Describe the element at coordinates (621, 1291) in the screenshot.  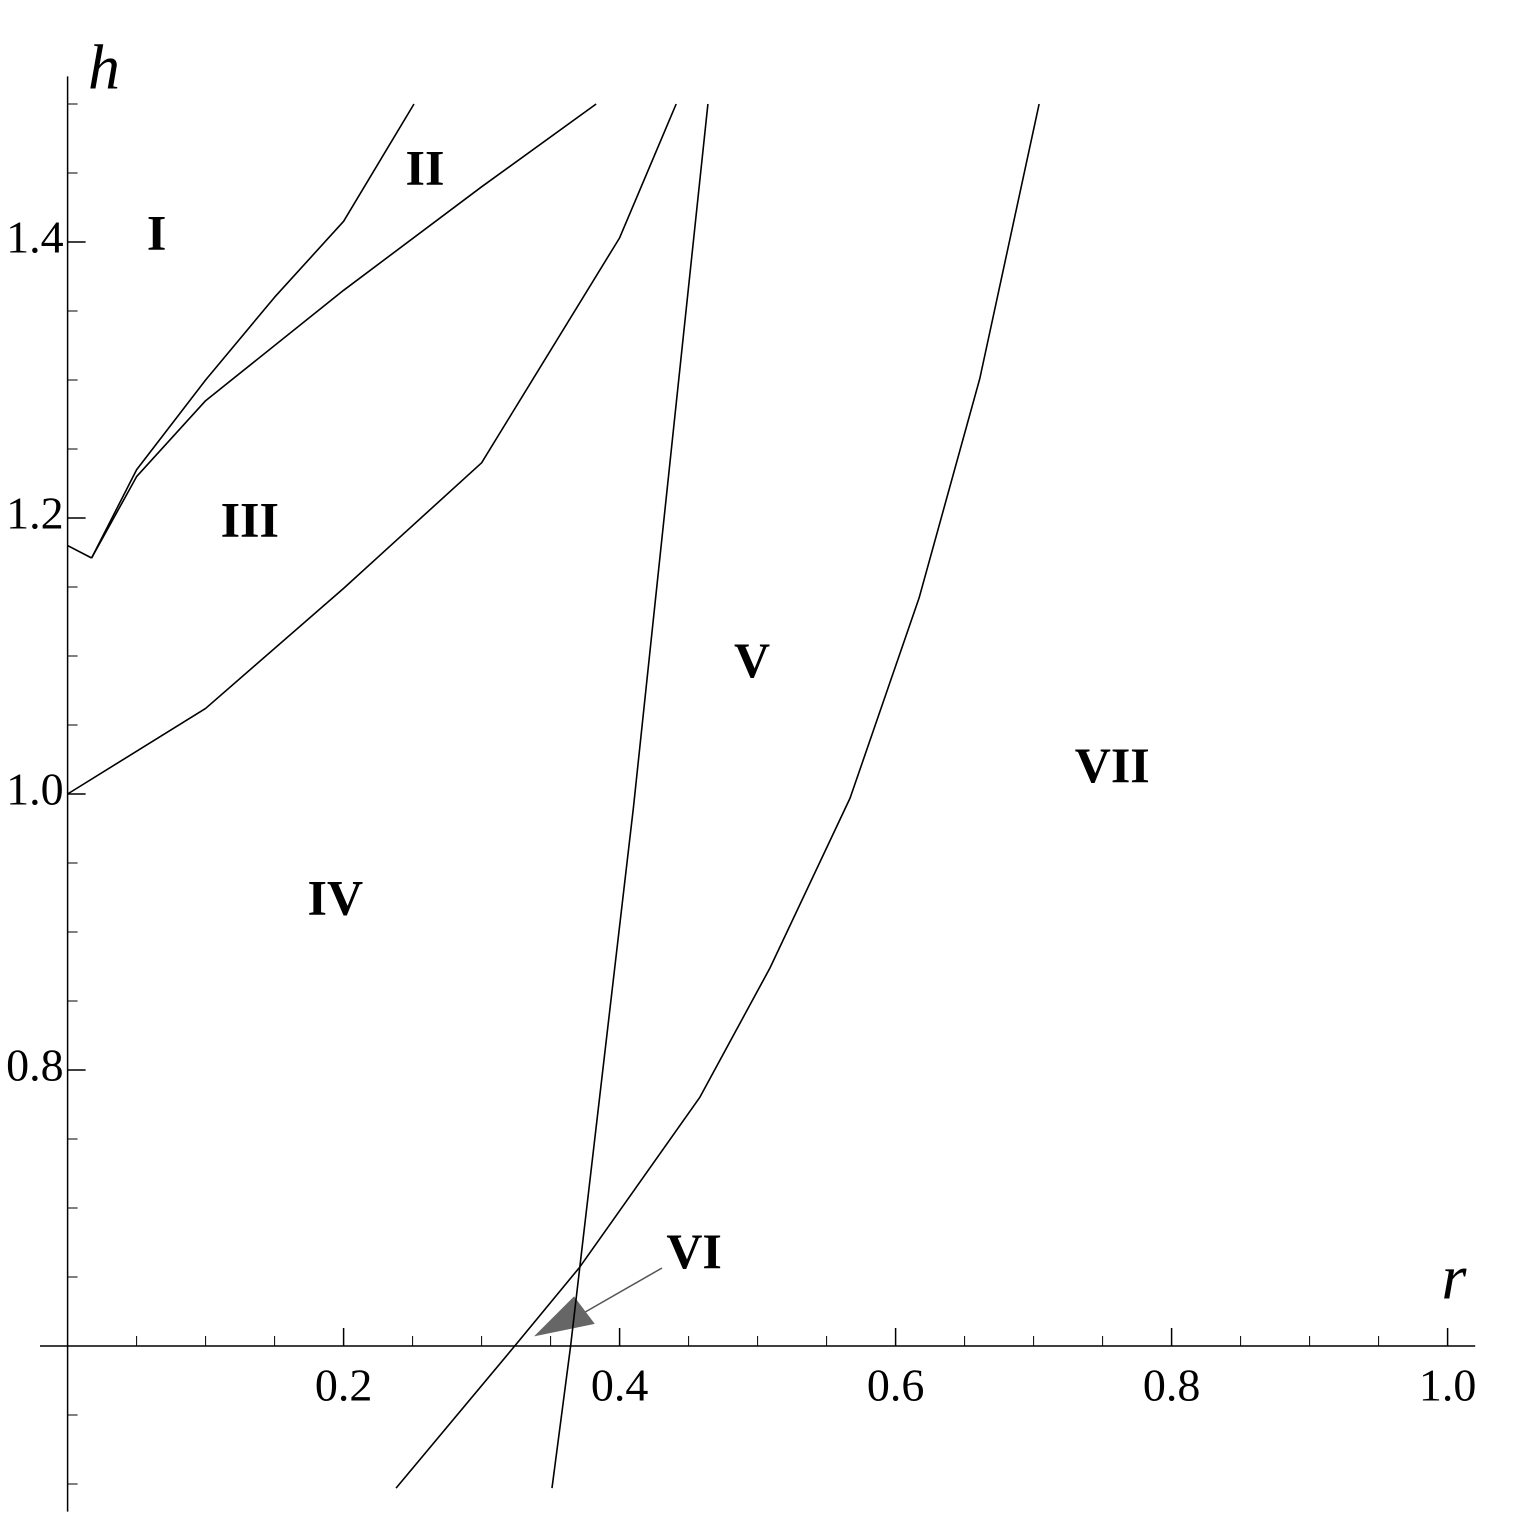
I see `arrow` at that location.